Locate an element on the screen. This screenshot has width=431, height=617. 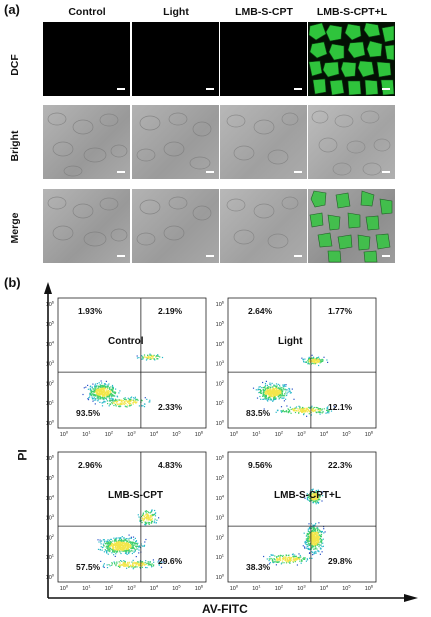
y-tick-label: 10⁰ is located at coordinates (220, 576).